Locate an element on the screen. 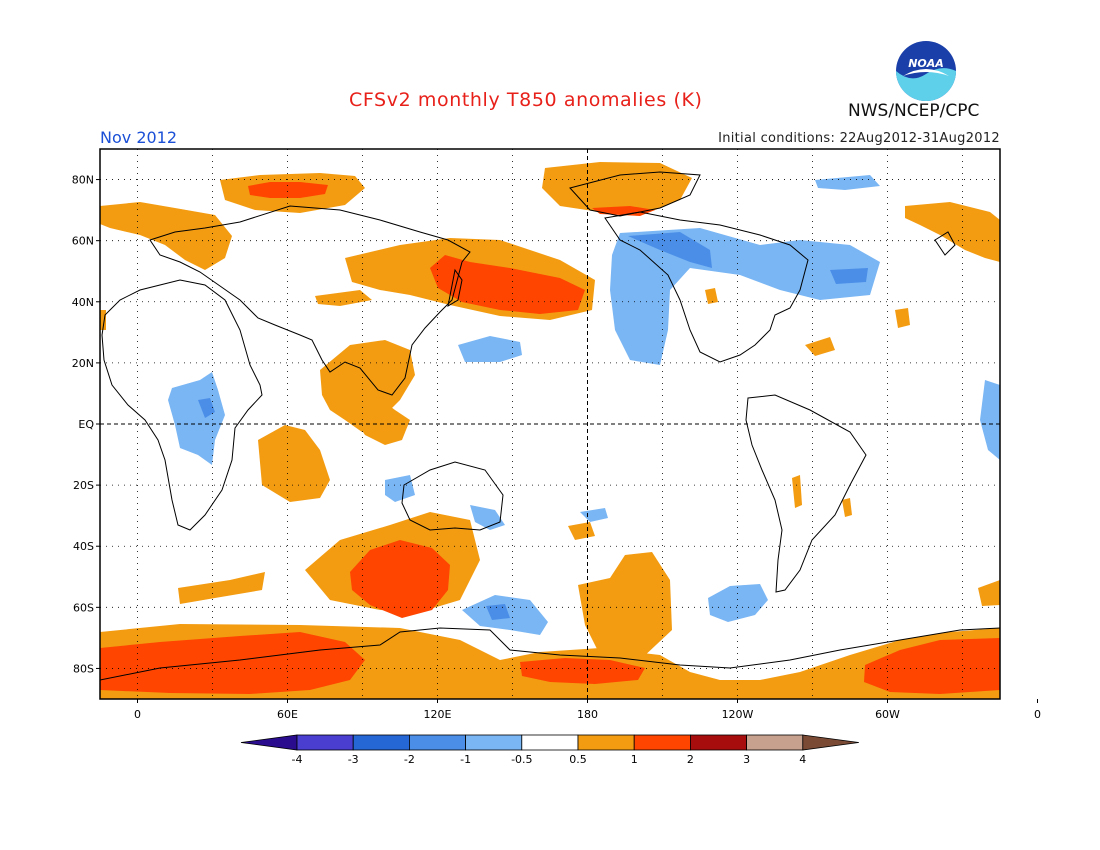 The image size is (1100, 850). lat-tick-label: 80S is located at coordinates (83, 668).